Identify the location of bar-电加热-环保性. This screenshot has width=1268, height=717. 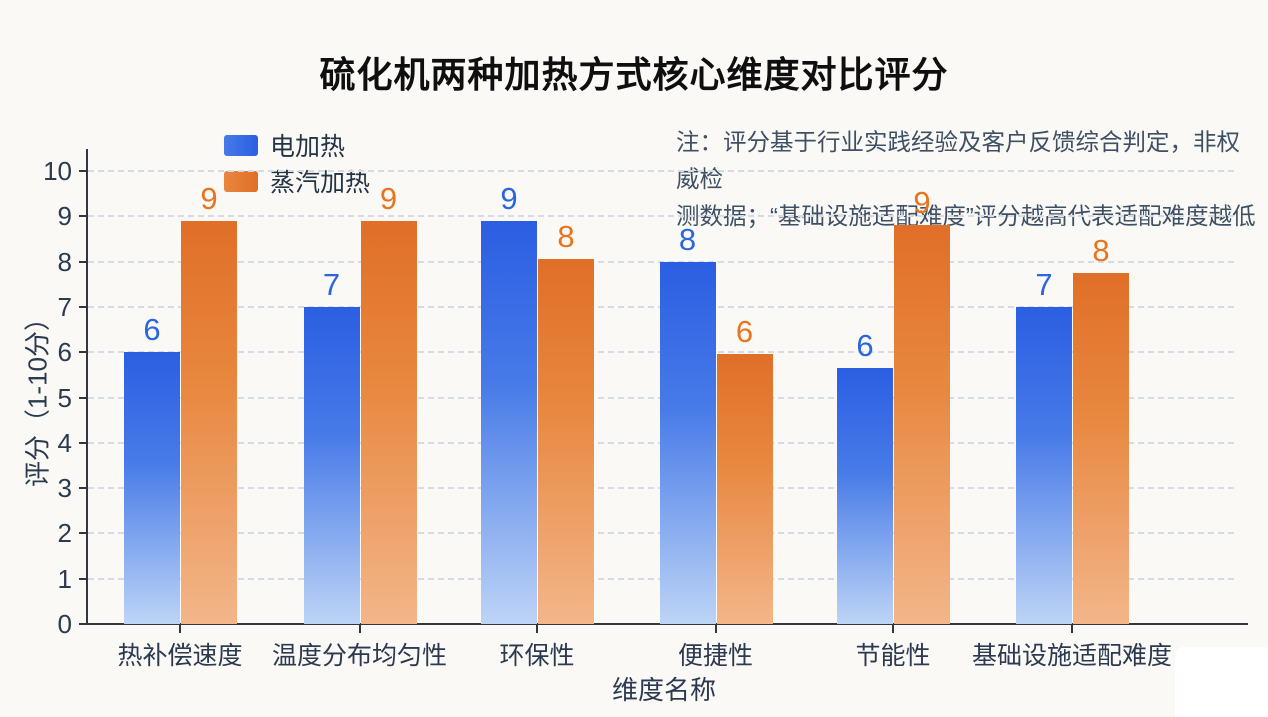
(509, 422).